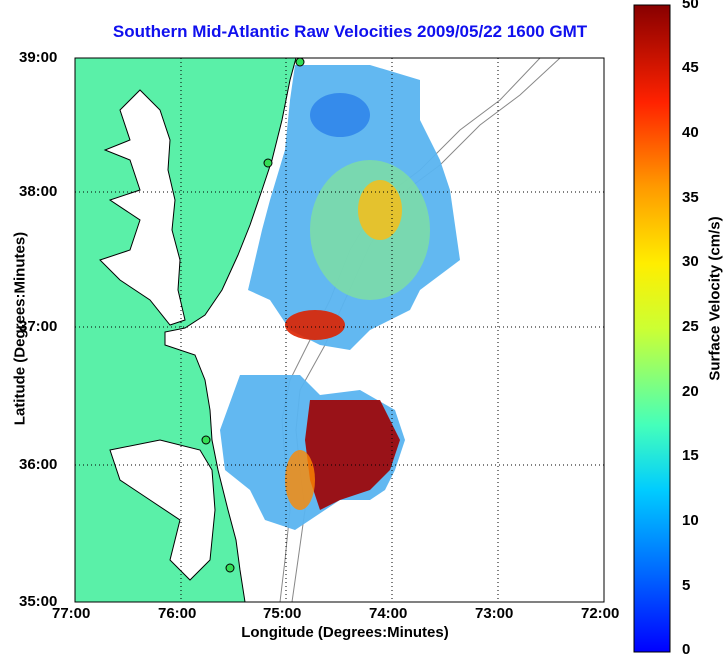 The image size is (724, 659). I want to click on x-tick-label: 72:00, so click(600, 613).